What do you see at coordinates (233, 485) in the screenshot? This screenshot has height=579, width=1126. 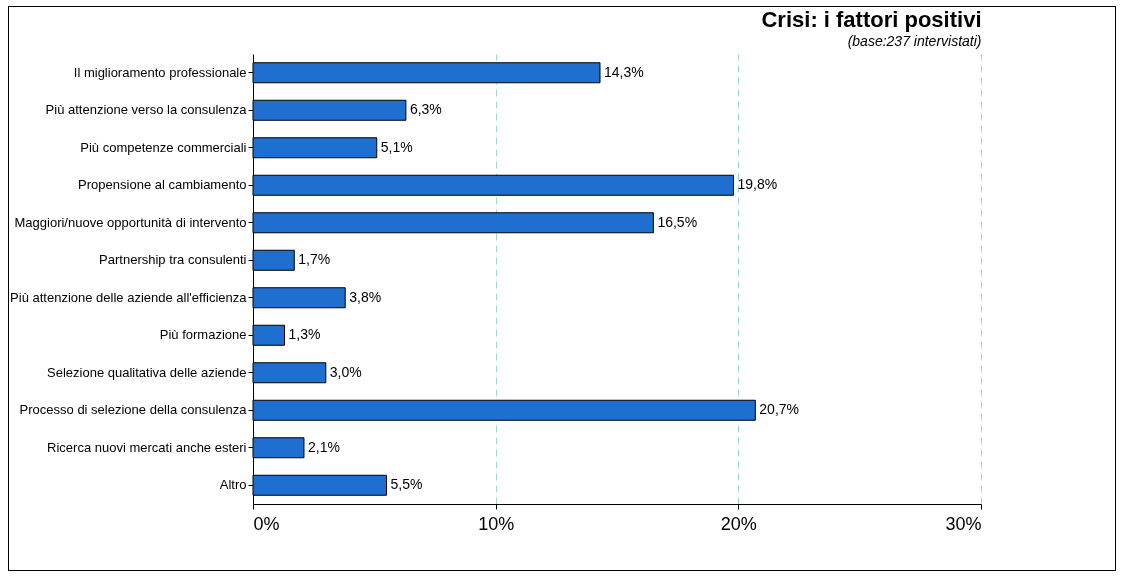 I see `y-tick-label: Altro` at bounding box center [233, 485].